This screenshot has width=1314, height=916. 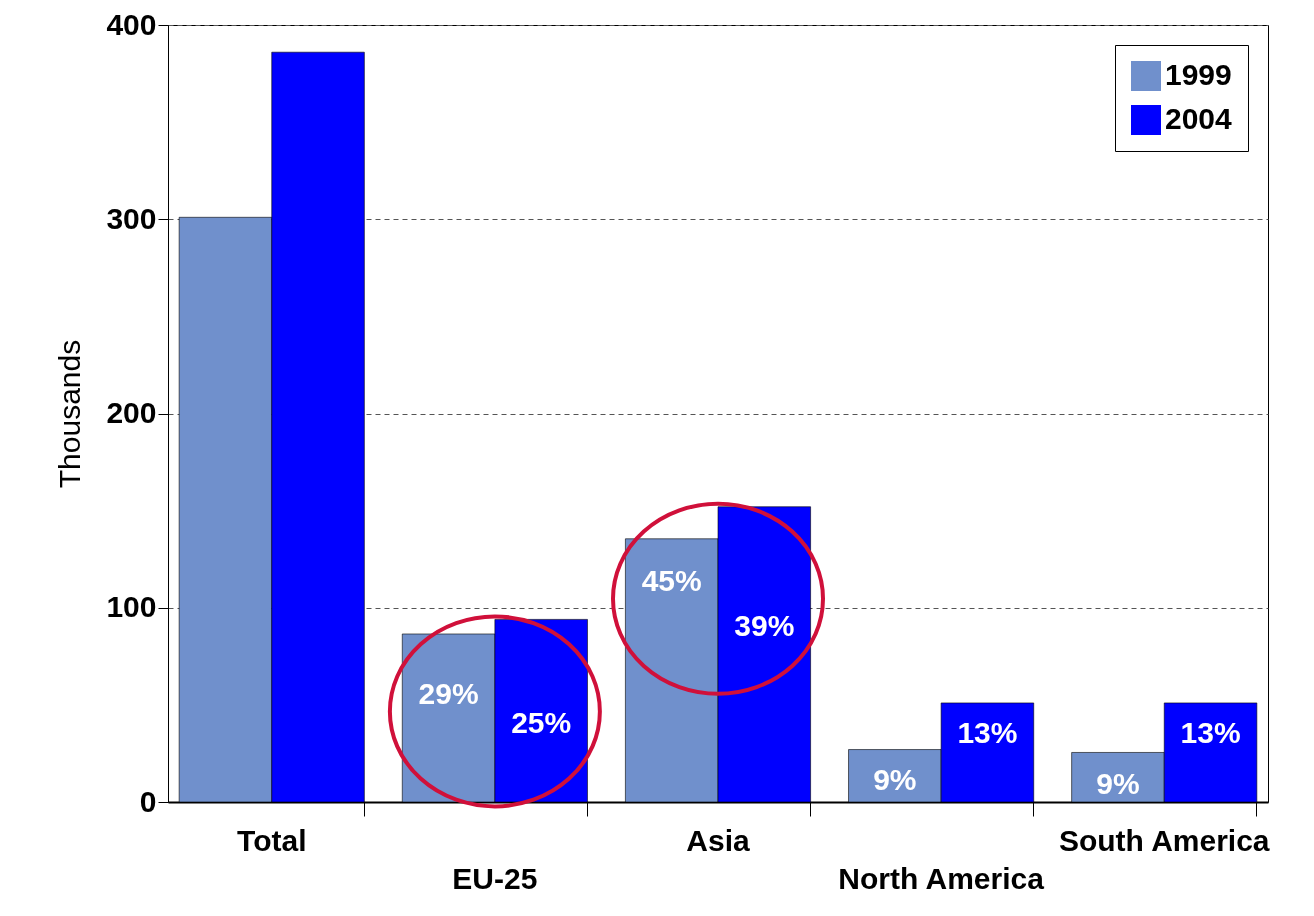 I want to click on y-tick-label: 200, so click(x=131, y=412).